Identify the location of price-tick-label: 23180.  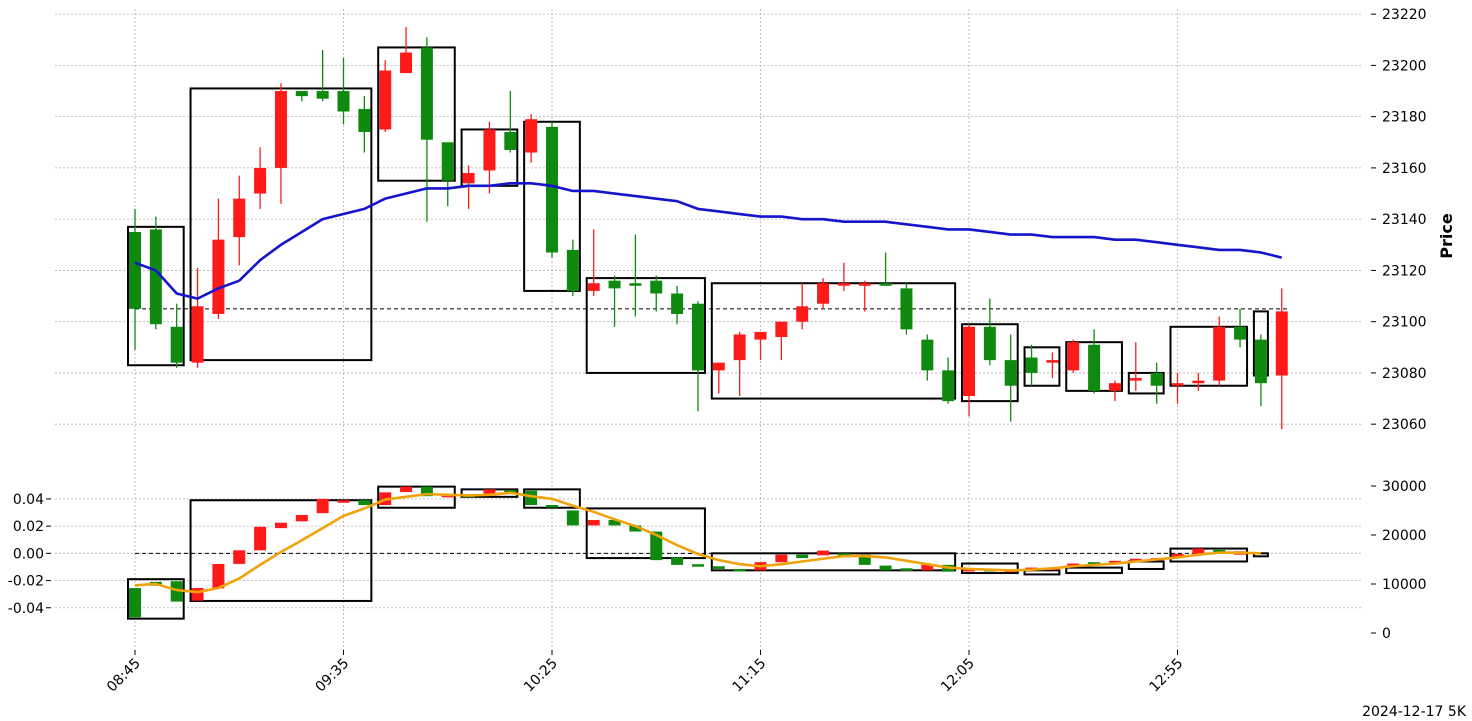
(1404, 118).